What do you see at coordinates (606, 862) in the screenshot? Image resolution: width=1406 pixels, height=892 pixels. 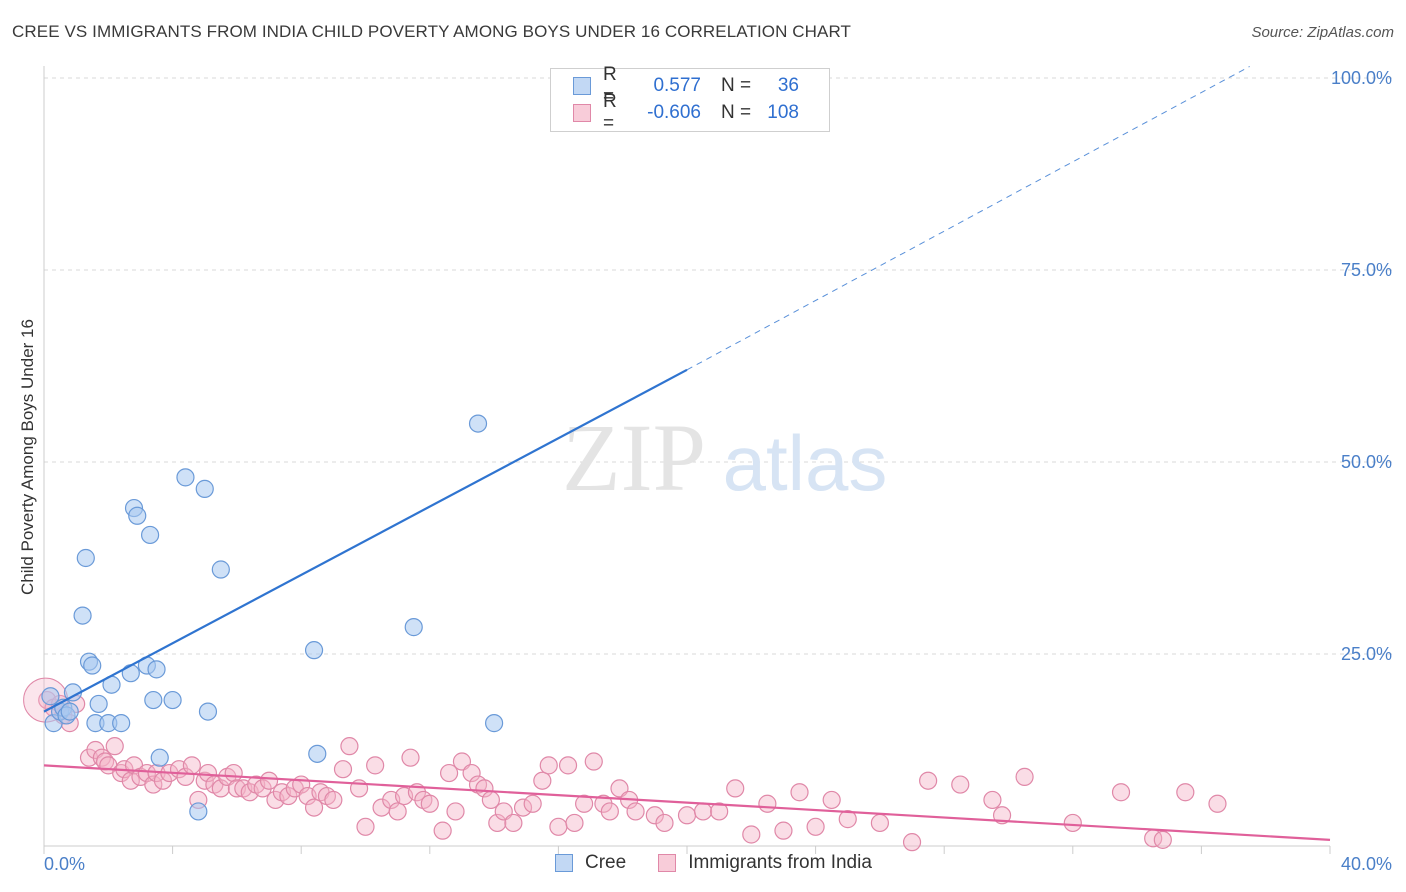 I see `legend-label-cree: Cree` at bounding box center [606, 862].